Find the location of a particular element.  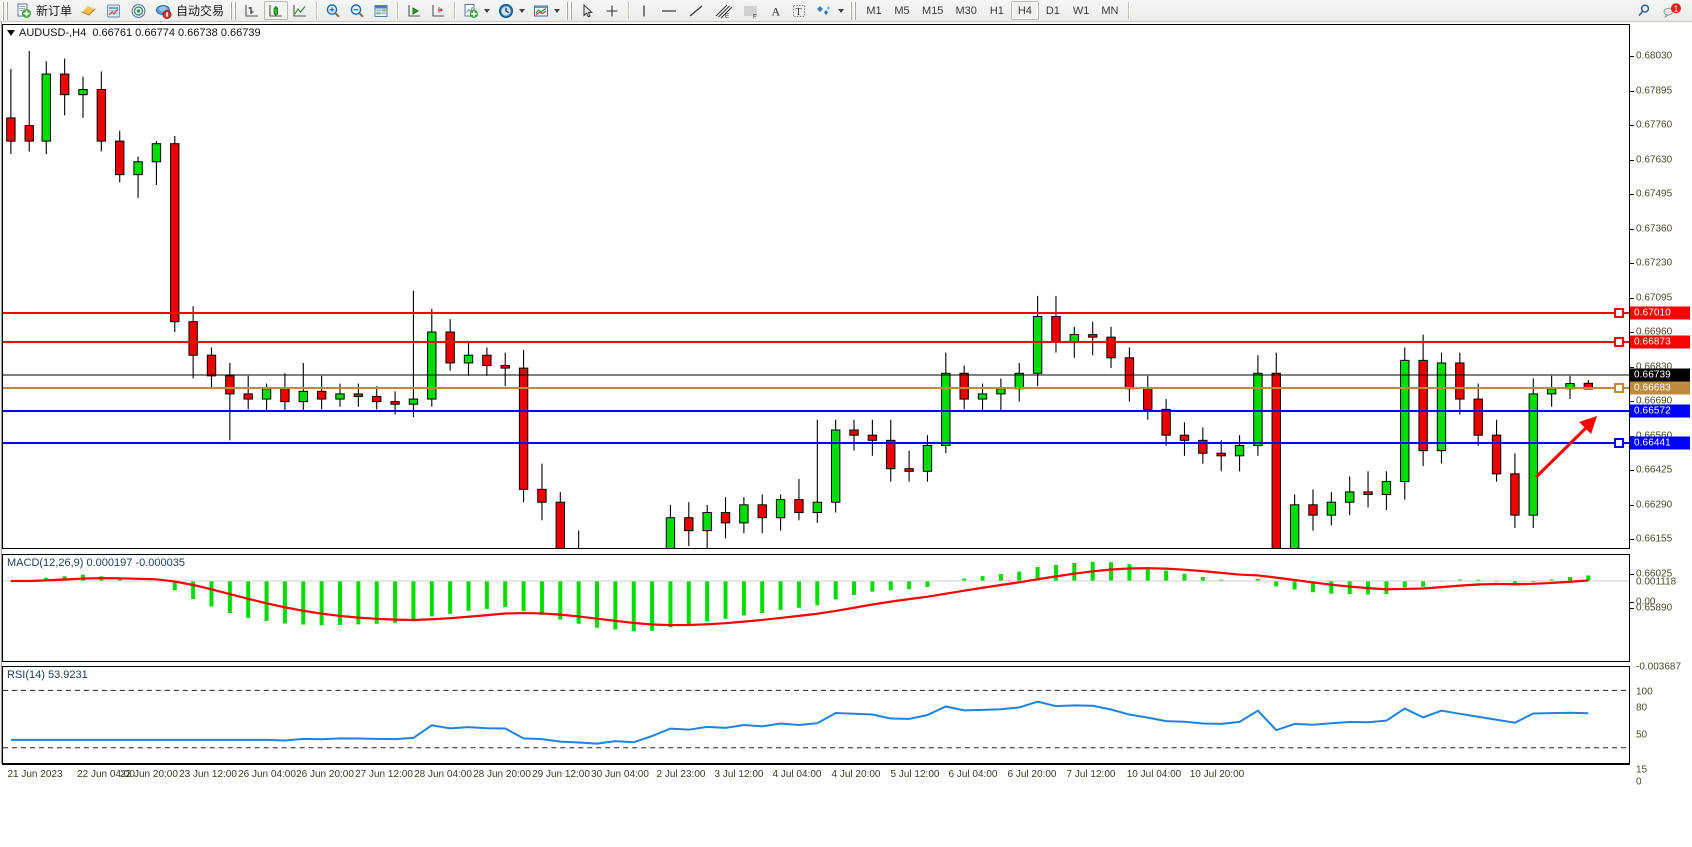

timeframe-m1: M1 is located at coordinates (874, 10).